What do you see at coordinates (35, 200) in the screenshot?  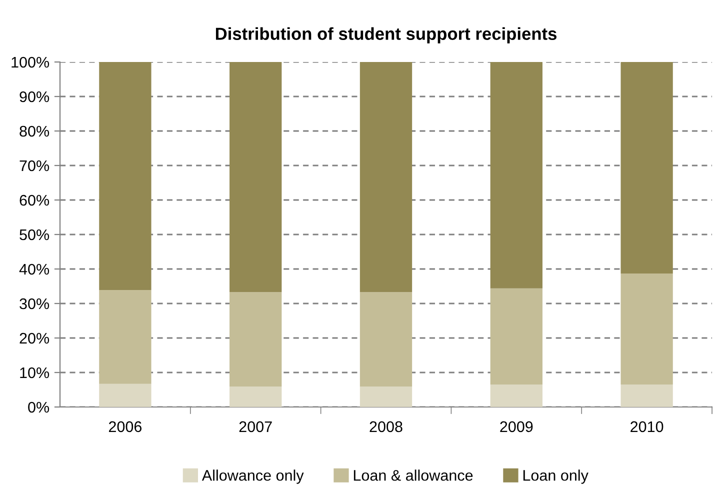 I see `y-tick-label: 60%` at bounding box center [35, 200].